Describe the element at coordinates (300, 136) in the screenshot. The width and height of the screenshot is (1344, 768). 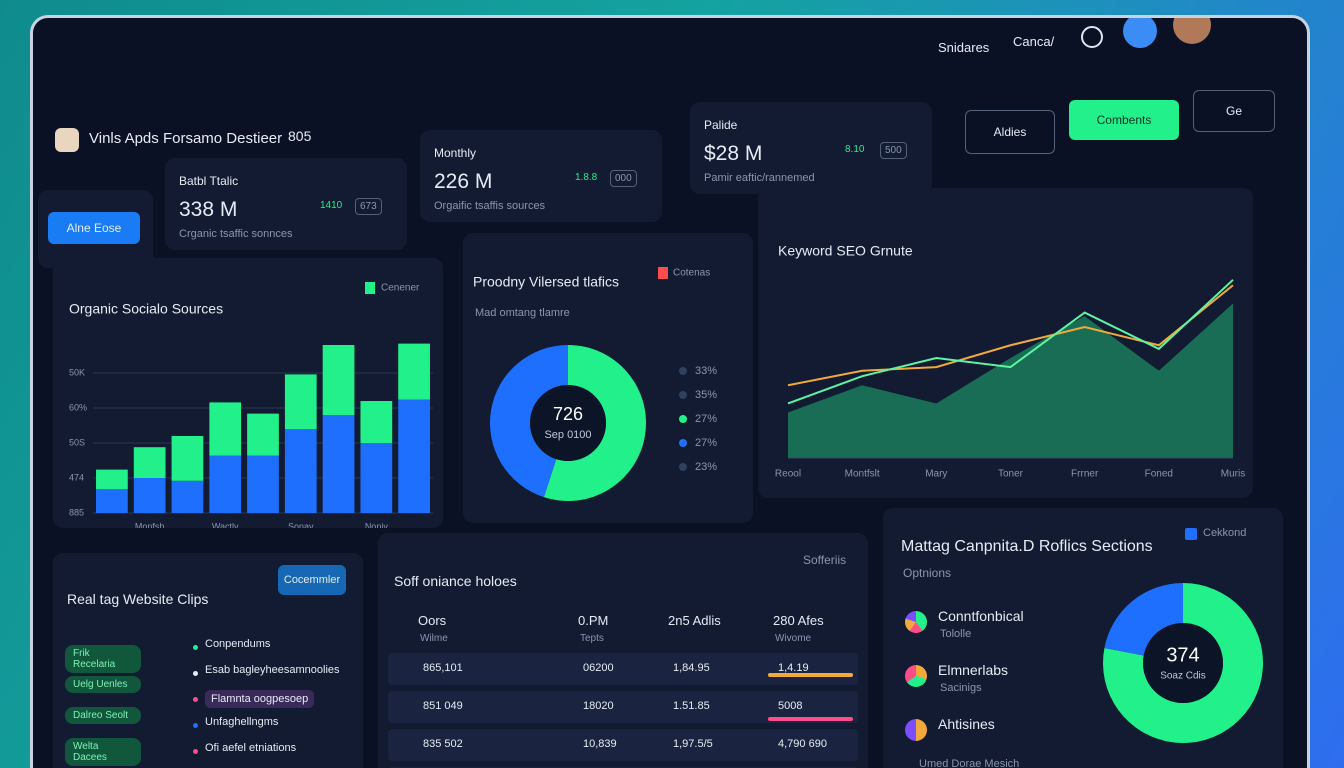
I see `brand-tag: 805` at that location.